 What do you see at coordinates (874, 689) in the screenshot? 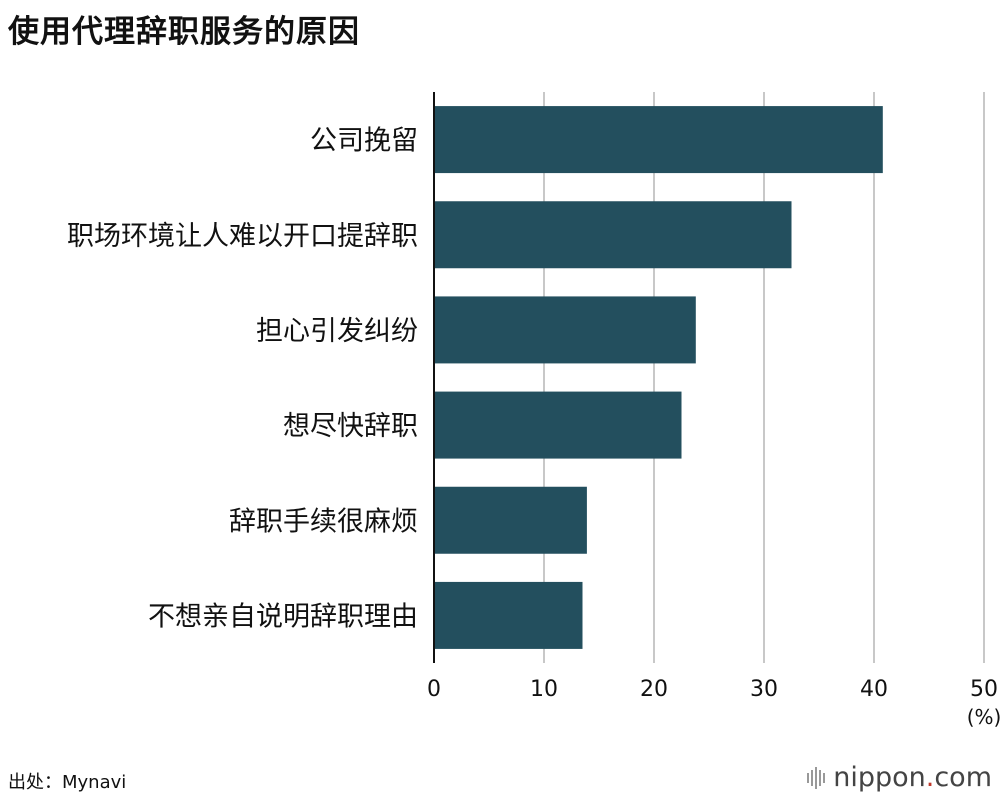
I see `x-tick-label: 40` at bounding box center [874, 689].